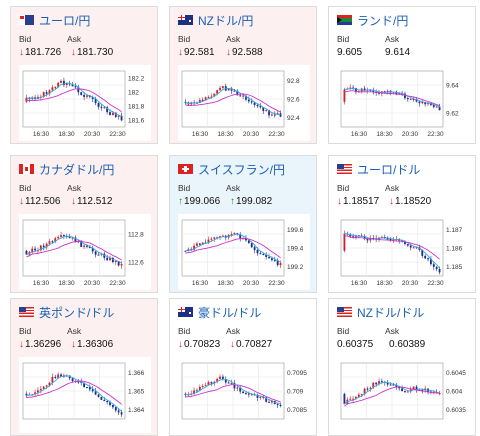  I want to click on ask-value: ↓181.730, so click(92, 52).